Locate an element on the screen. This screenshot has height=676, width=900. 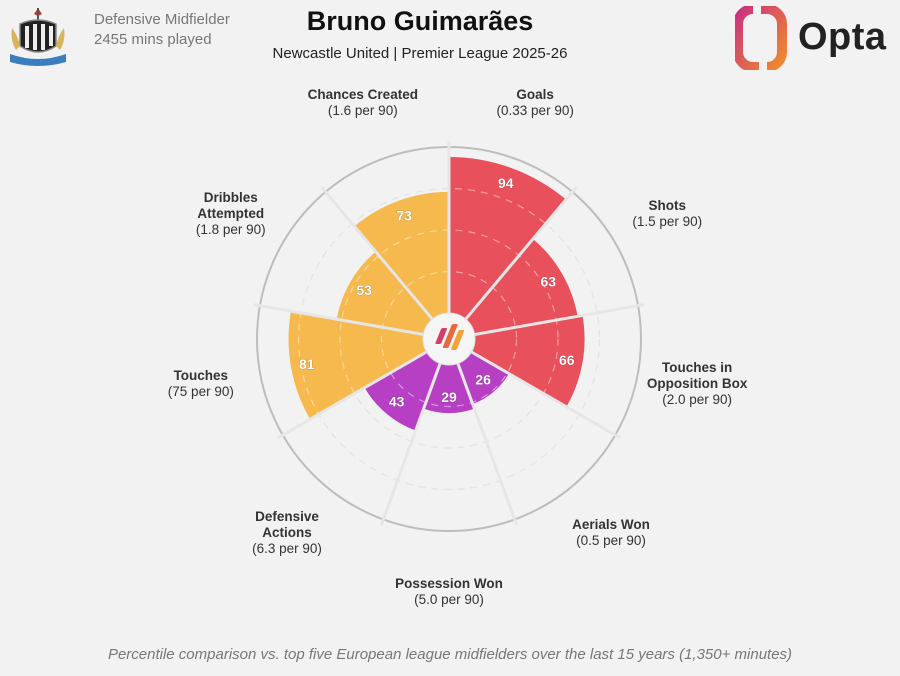
value-label: 26 is located at coordinates (483, 380).